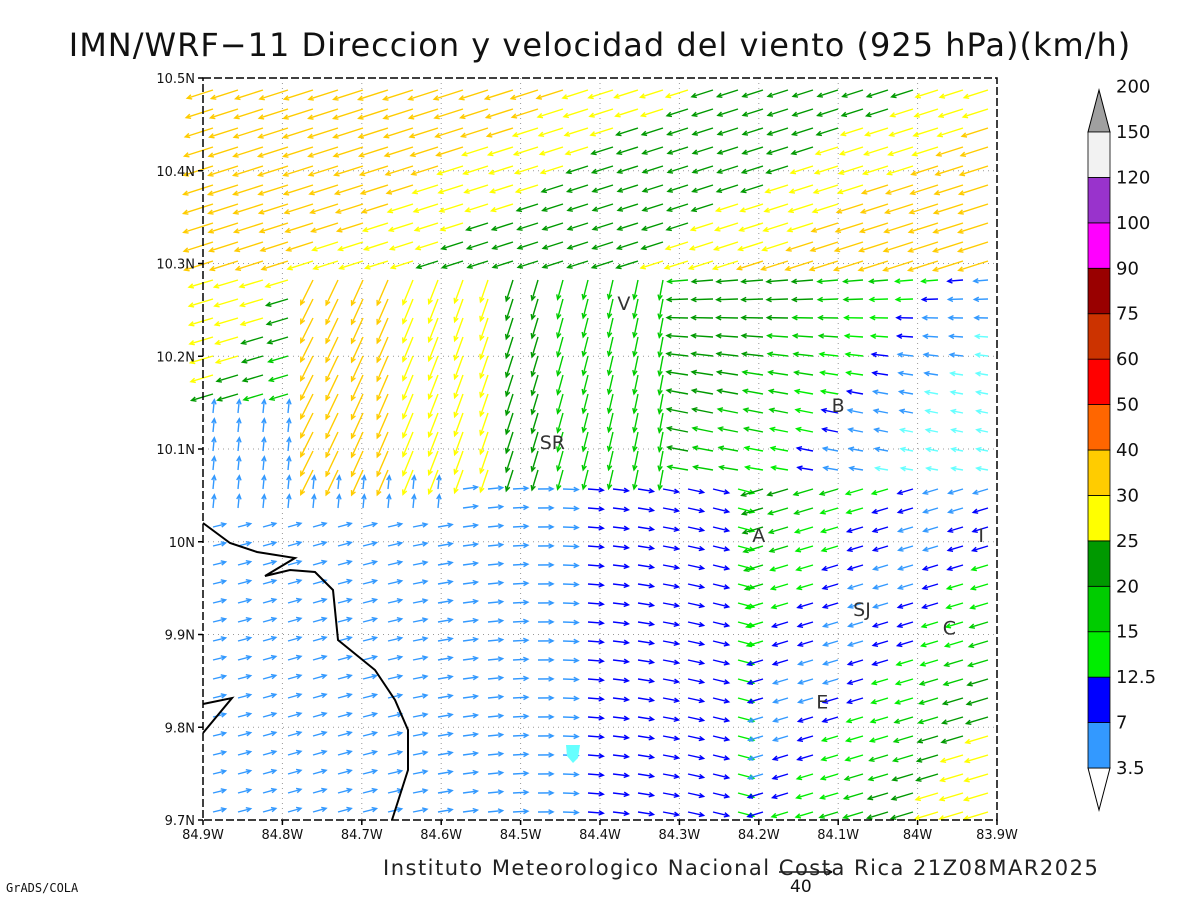  What do you see at coordinates (180, 728) in the screenshot?
I see `lat-tick-label: 9.8N` at bounding box center [180, 728].